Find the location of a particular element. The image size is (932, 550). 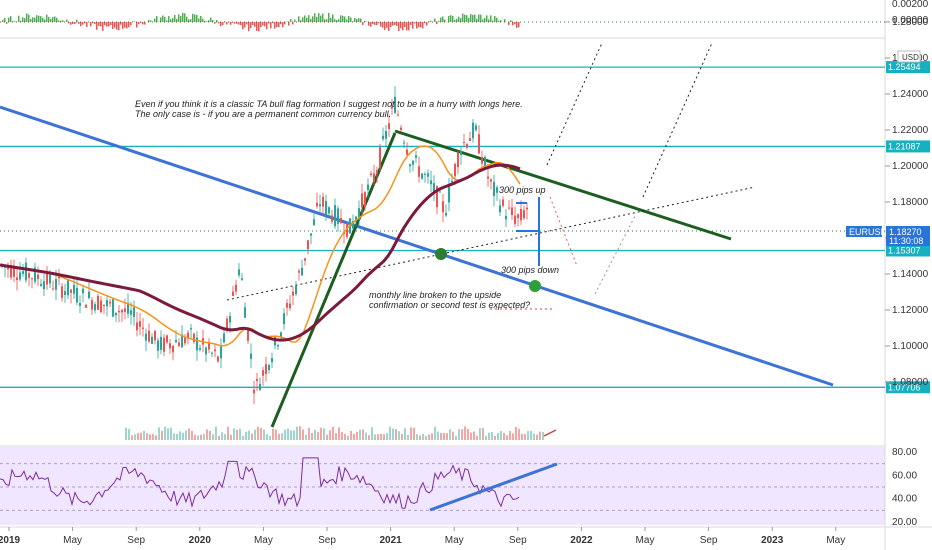

time-tick-label: 2023 is located at coordinates (772, 540).